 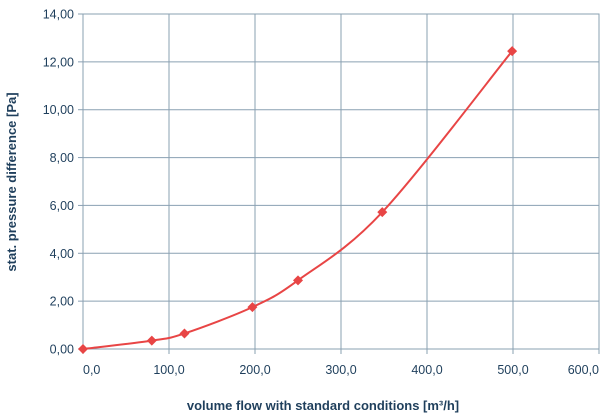 What do you see at coordinates (512, 370) in the screenshot?
I see `x-tick-label: 500,0` at bounding box center [512, 370].